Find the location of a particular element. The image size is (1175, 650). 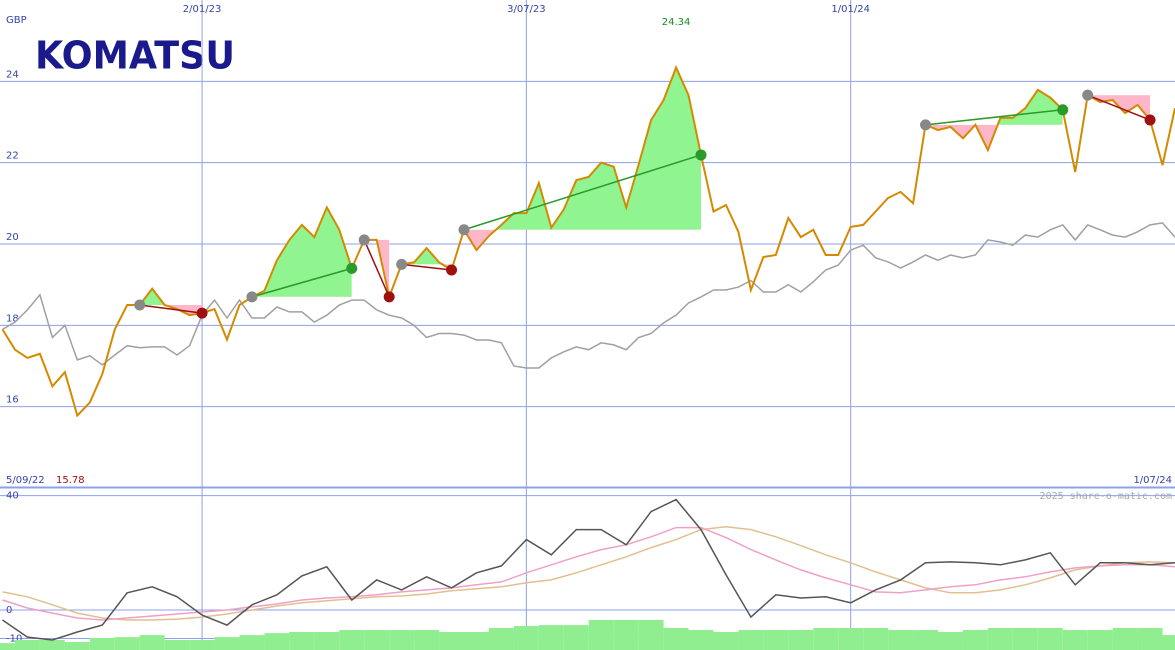

y-tick-label: 20 is located at coordinates (12, 237).